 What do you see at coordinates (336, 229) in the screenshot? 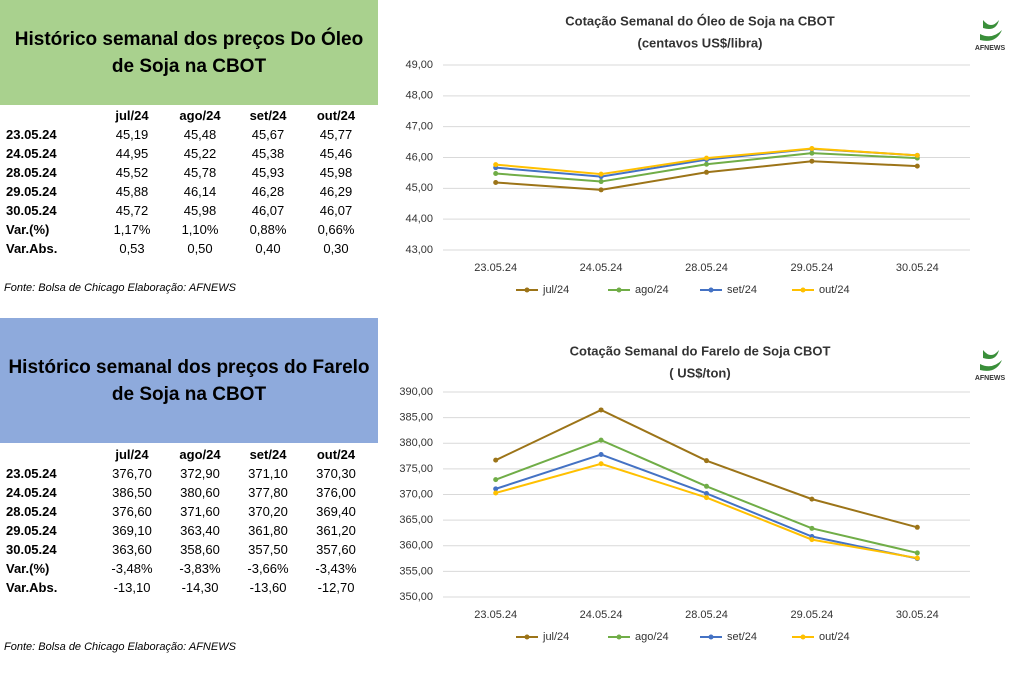
I see `cell: 0,66%` at bounding box center [336, 229].